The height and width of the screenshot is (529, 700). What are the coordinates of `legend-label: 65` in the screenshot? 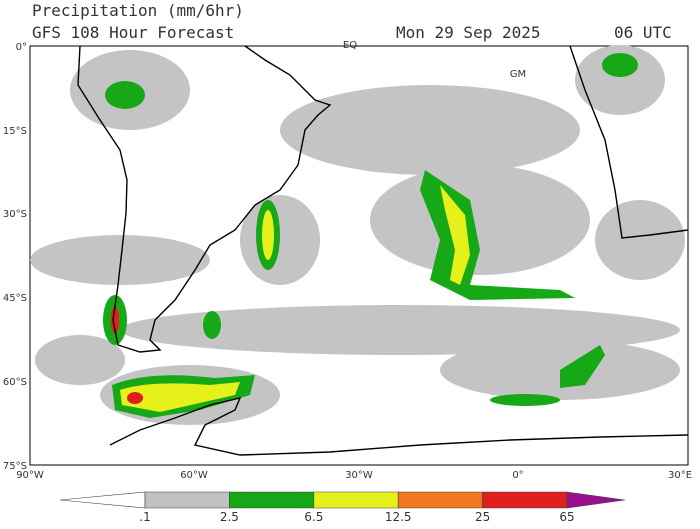 It's located at (566, 517).